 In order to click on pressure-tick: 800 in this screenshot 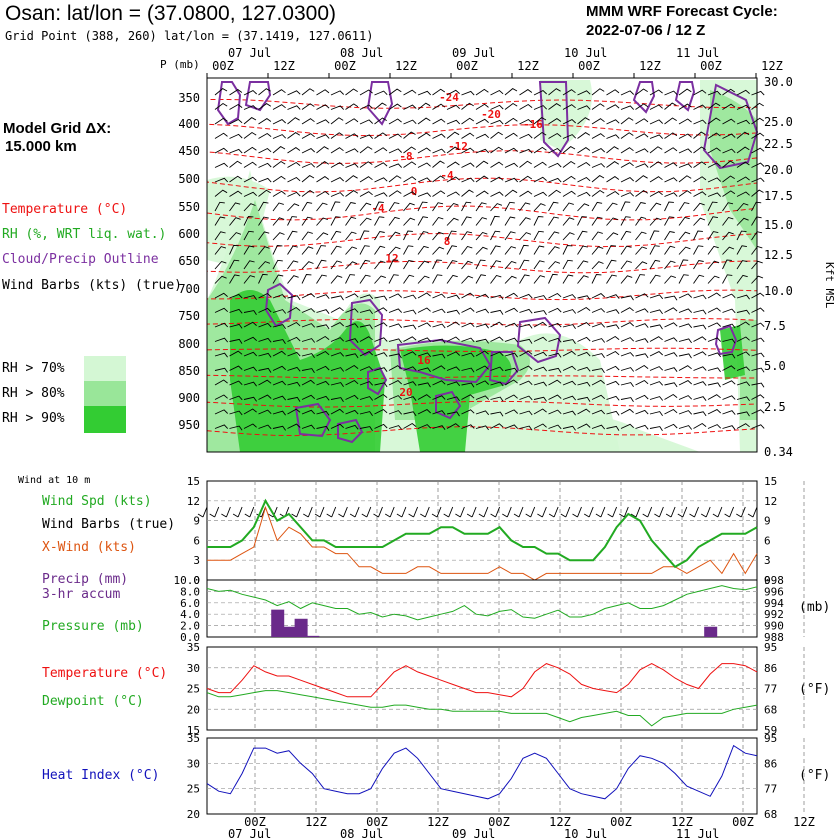, I will do `click(189, 344)`.